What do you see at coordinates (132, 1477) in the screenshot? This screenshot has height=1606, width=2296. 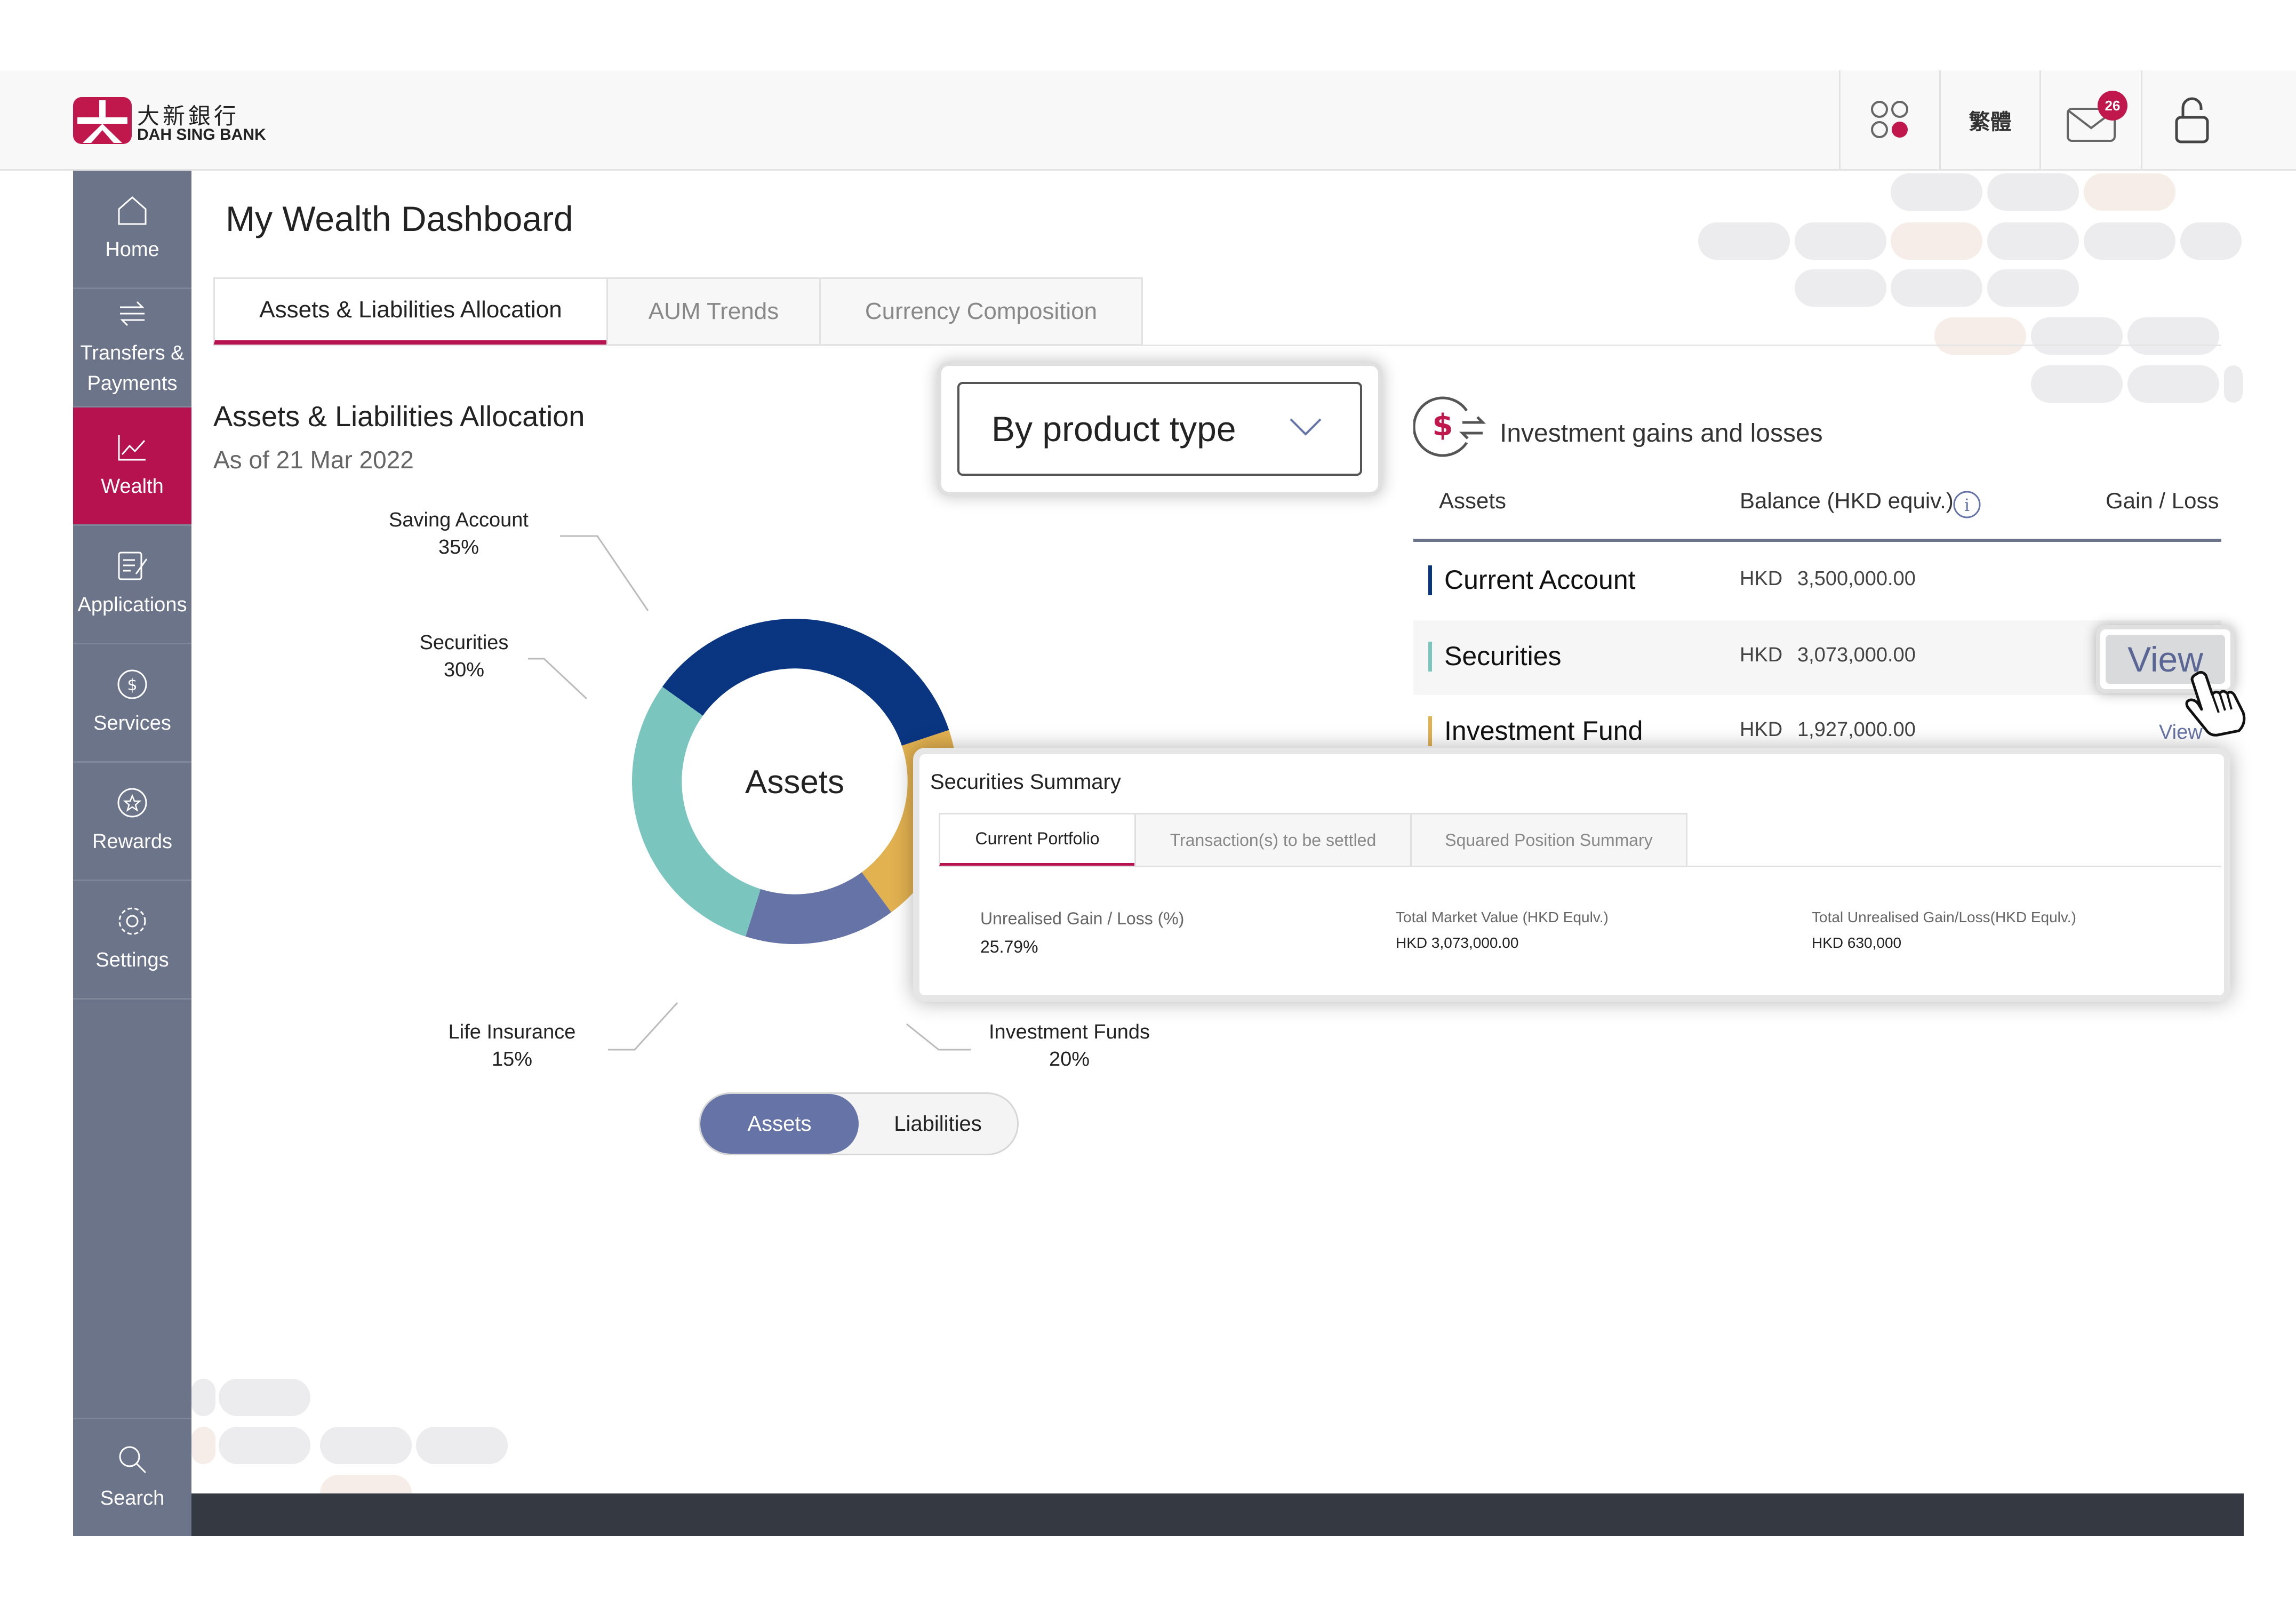 I see `sidebar-search: Search` at bounding box center [132, 1477].